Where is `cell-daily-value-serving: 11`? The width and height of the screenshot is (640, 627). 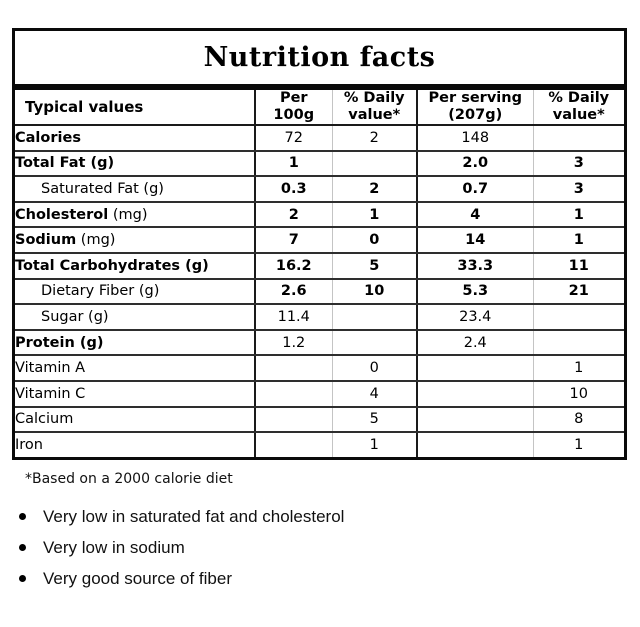
cell-daily-value-serving: 11 is located at coordinates (578, 266).